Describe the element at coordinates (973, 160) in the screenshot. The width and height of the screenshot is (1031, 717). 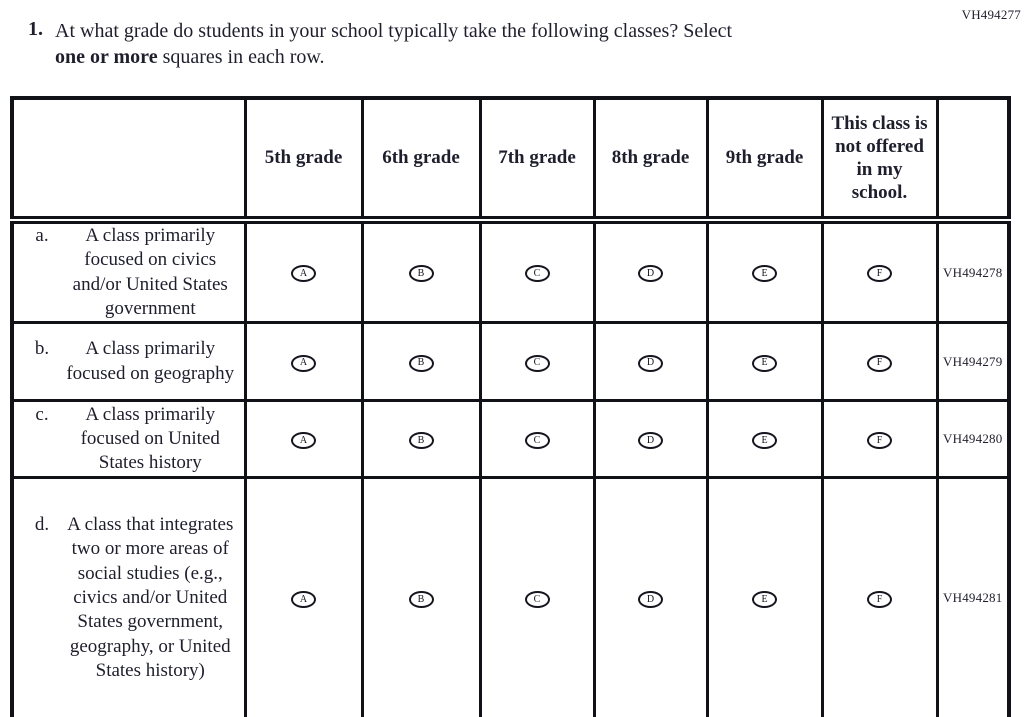
I see `header-code-cell` at that location.